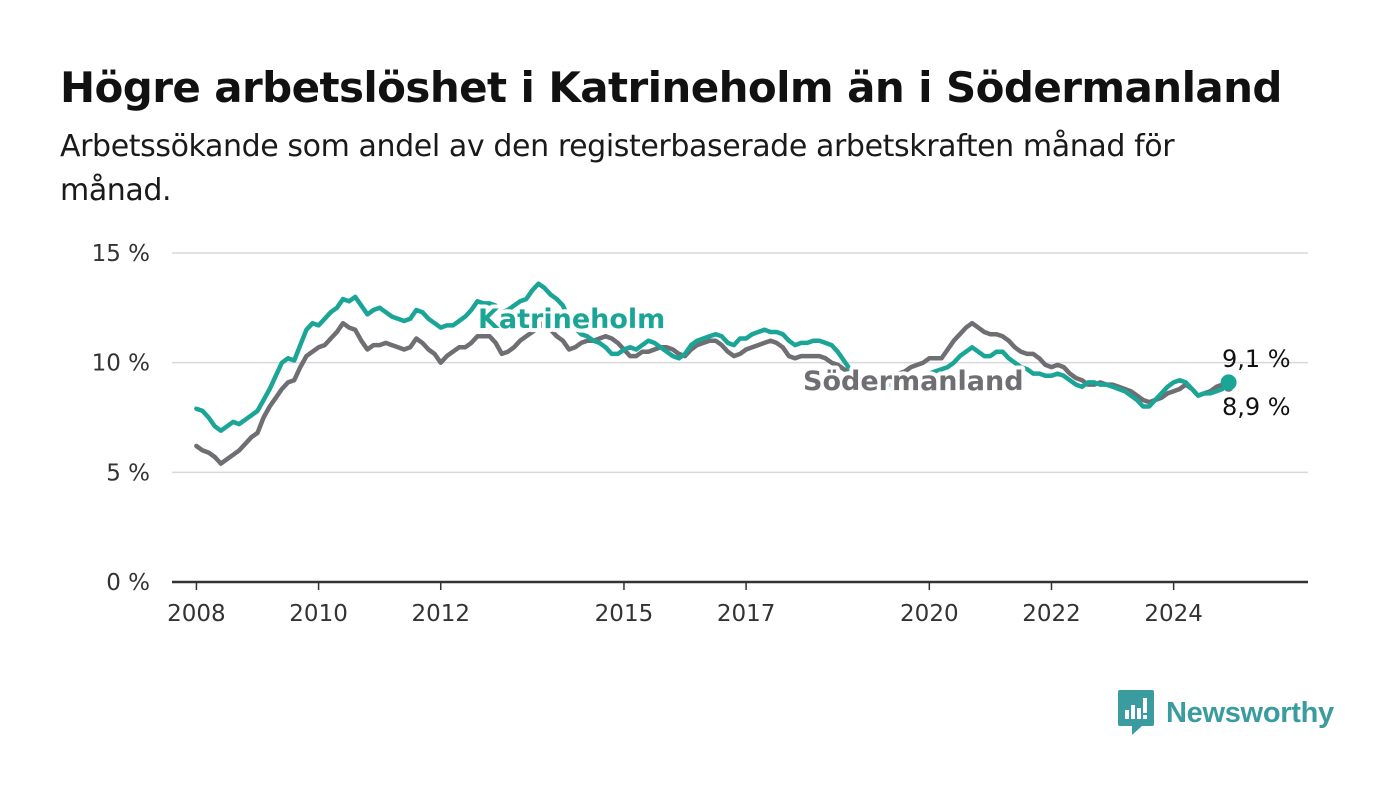 This screenshot has height=794, width=1400. I want to click on x-tick-label: 2008, so click(196, 614).